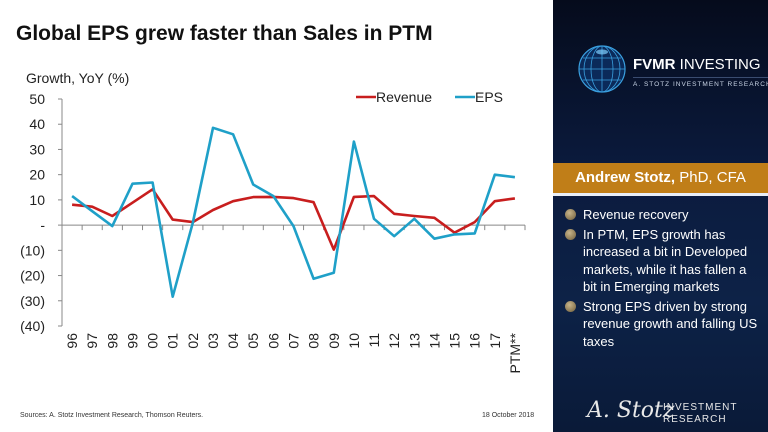 The image size is (768, 432). Describe the element at coordinates (700, 407) in the screenshot. I see `sig-line-1: INVESTMENT` at that location.